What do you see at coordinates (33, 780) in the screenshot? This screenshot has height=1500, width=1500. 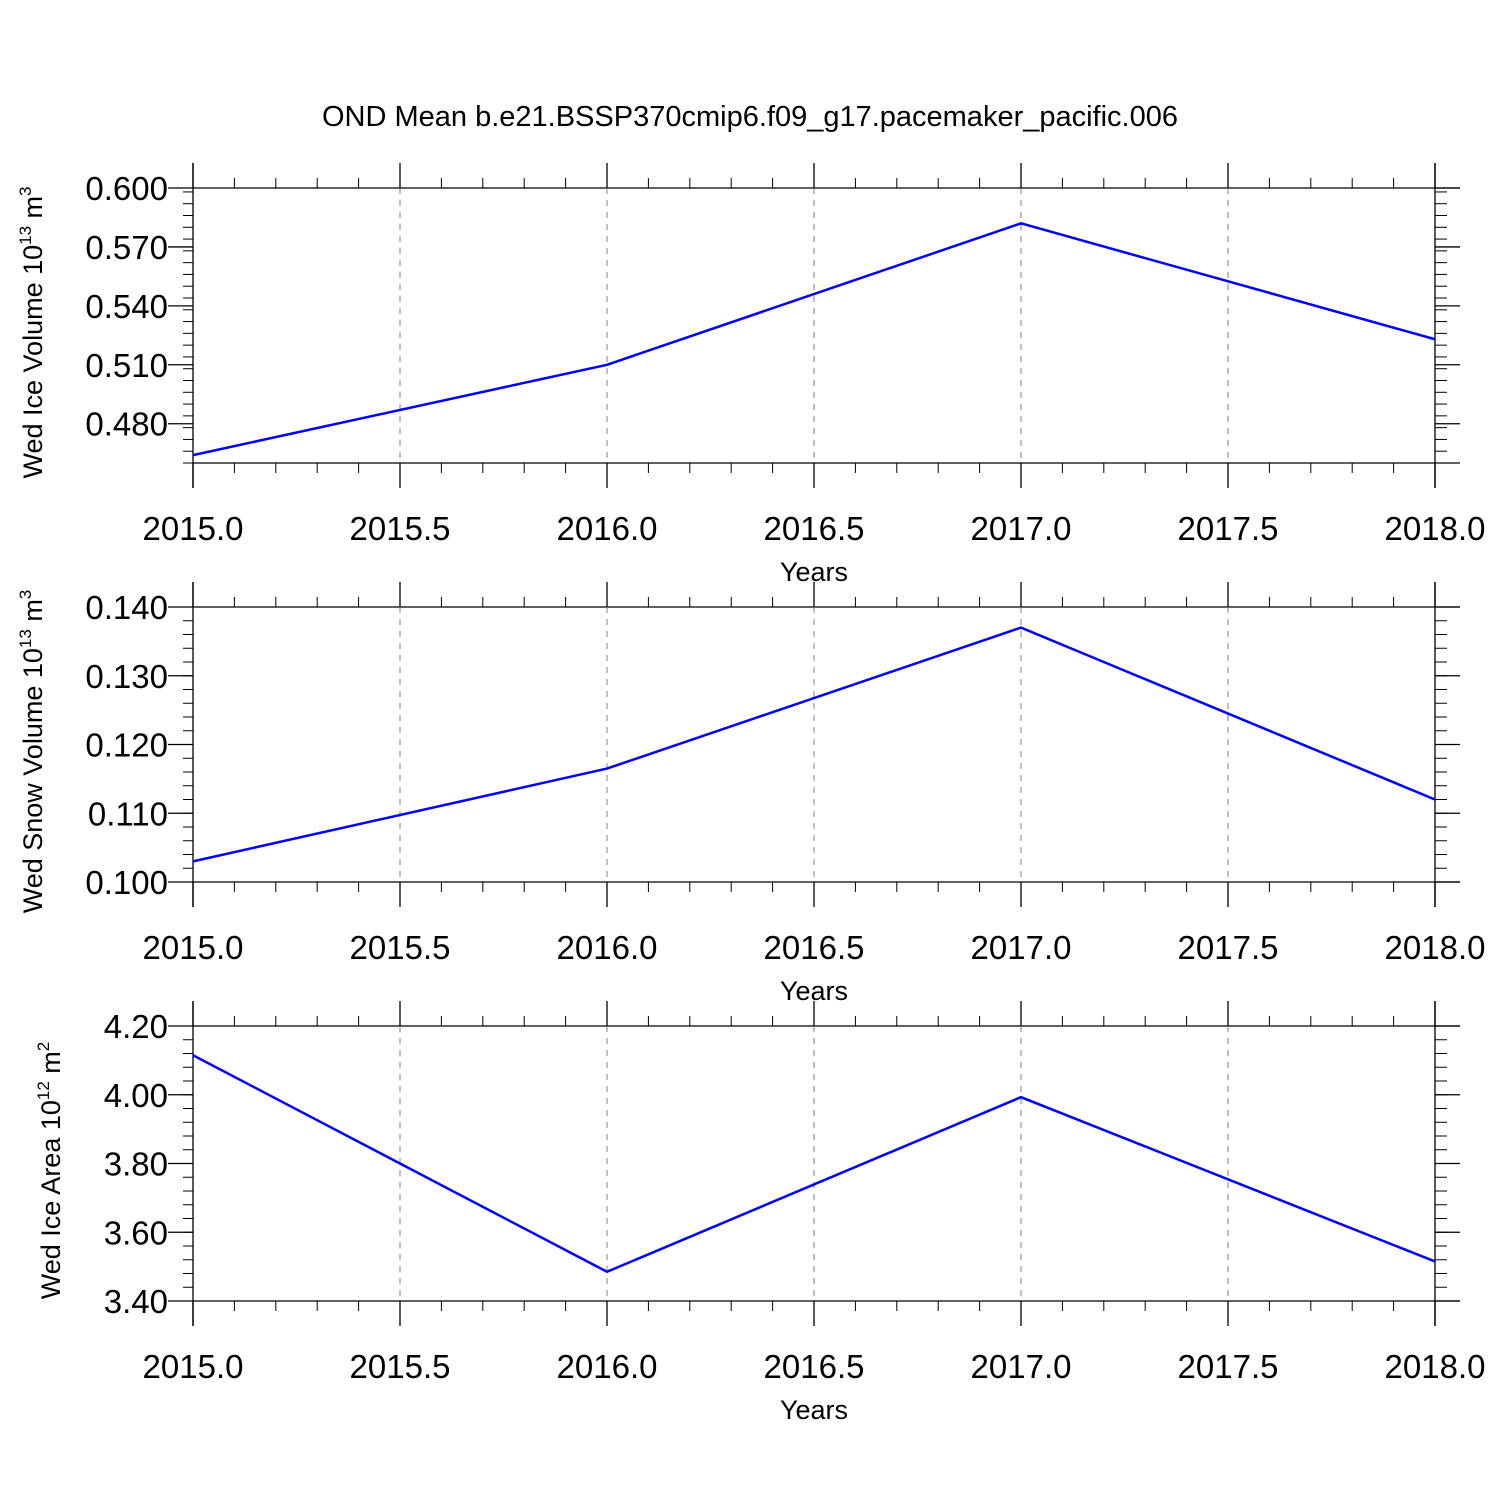 I see `y-axis-title-part: Wed Snow Volume 10` at bounding box center [33, 780].